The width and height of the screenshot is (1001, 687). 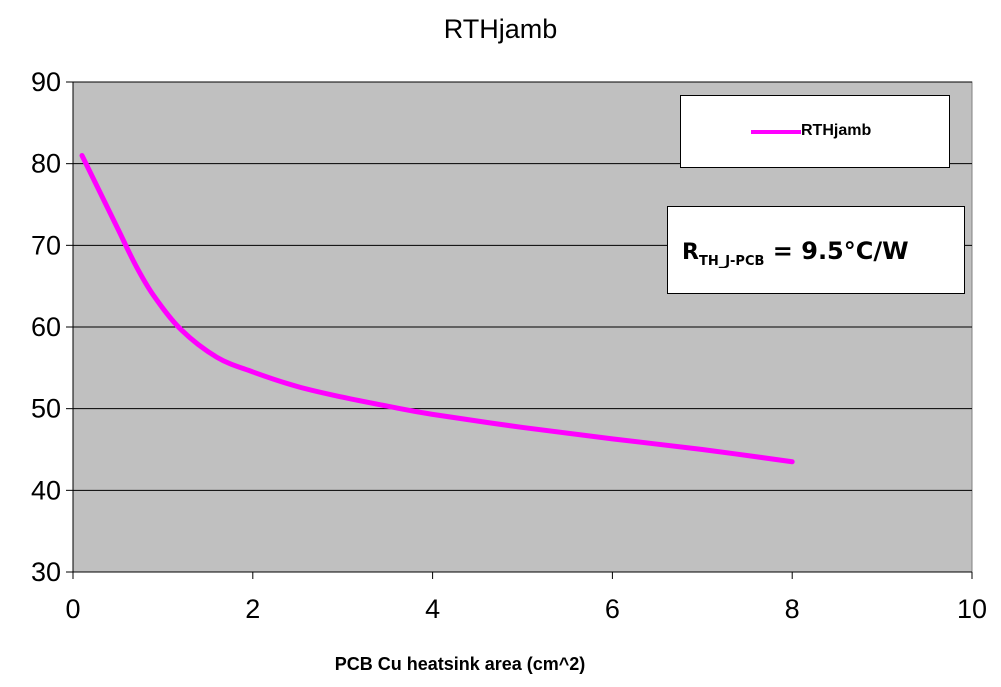 What do you see at coordinates (612, 609) in the screenshot?
I see `x-tick-label: 6` at bounding box center [612, 609].